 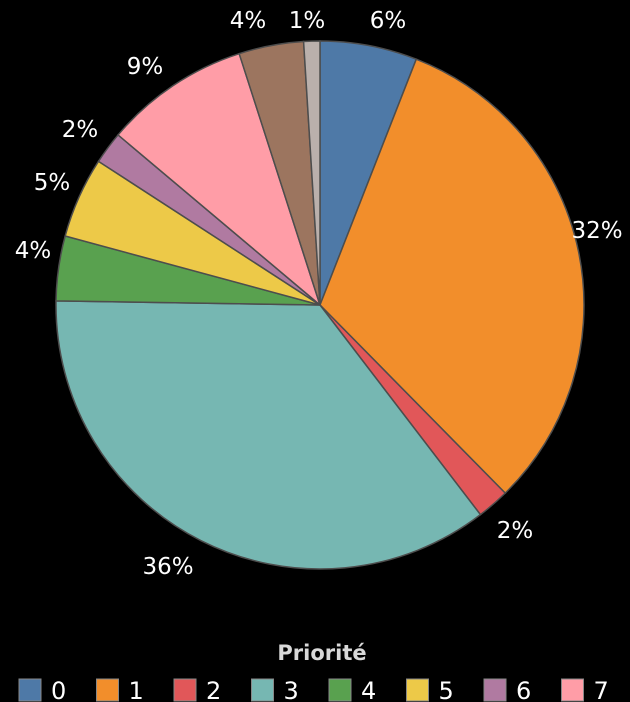 I want to click on legend-label-3: 3, so click(x=291, y=689).